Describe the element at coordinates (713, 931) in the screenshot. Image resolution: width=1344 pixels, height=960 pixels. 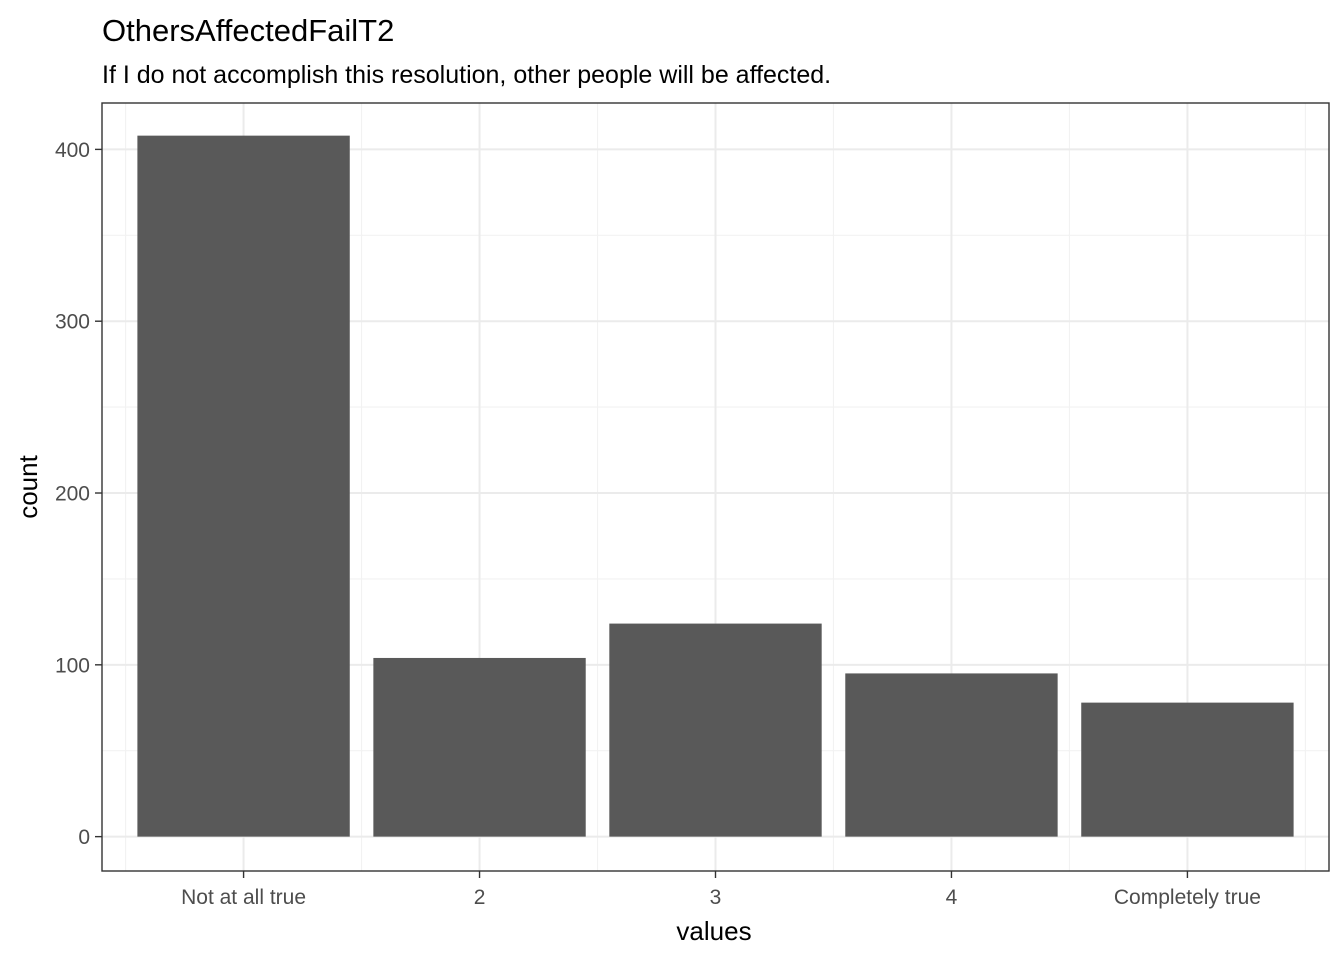
I see `x-axis-title: values` at that location.